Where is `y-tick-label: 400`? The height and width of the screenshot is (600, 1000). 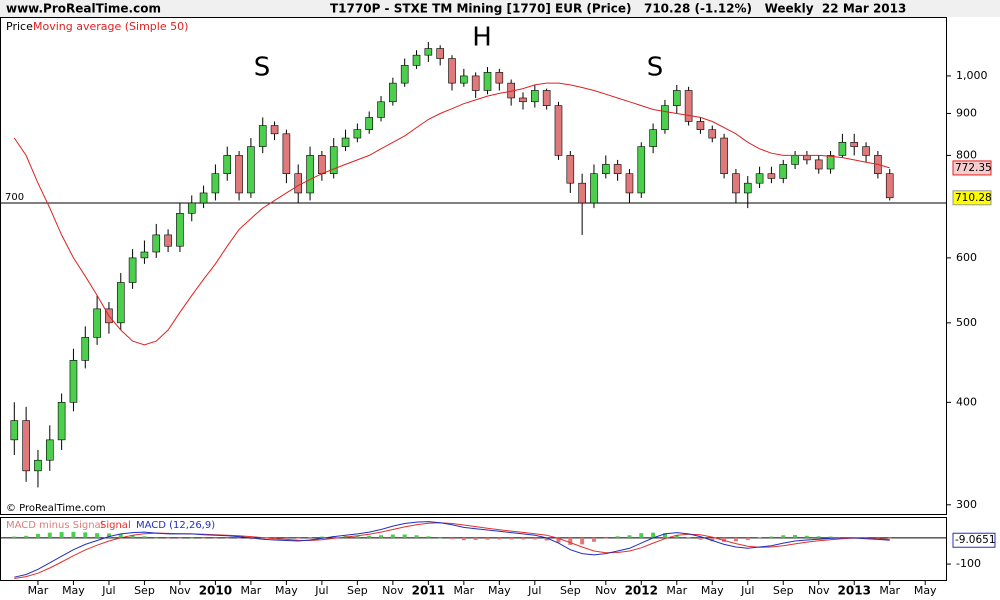
y-tick-label: 400 is located at coordinates (966, 401).